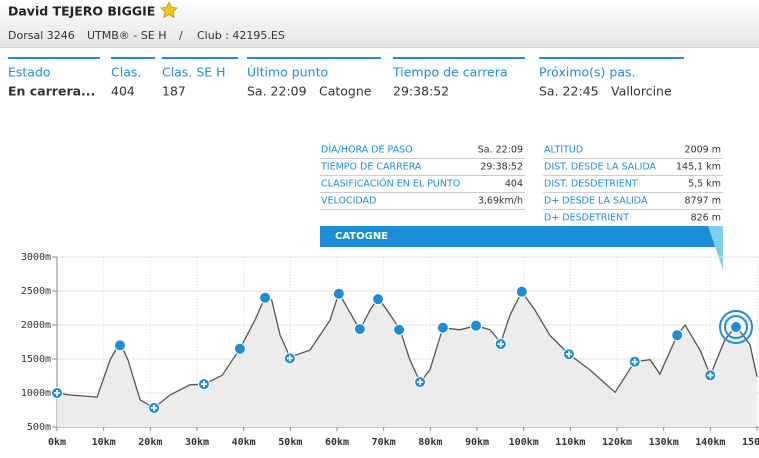 The image size is (759, 458). Describe the element at coordinates (450, 72) in the screenshot. I see `stat-label: Tiempo de carrera` at that location.